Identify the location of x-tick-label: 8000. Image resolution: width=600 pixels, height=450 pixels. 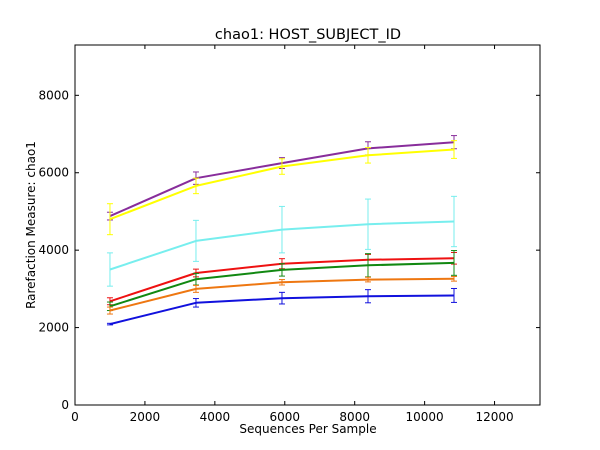
(354, 417).